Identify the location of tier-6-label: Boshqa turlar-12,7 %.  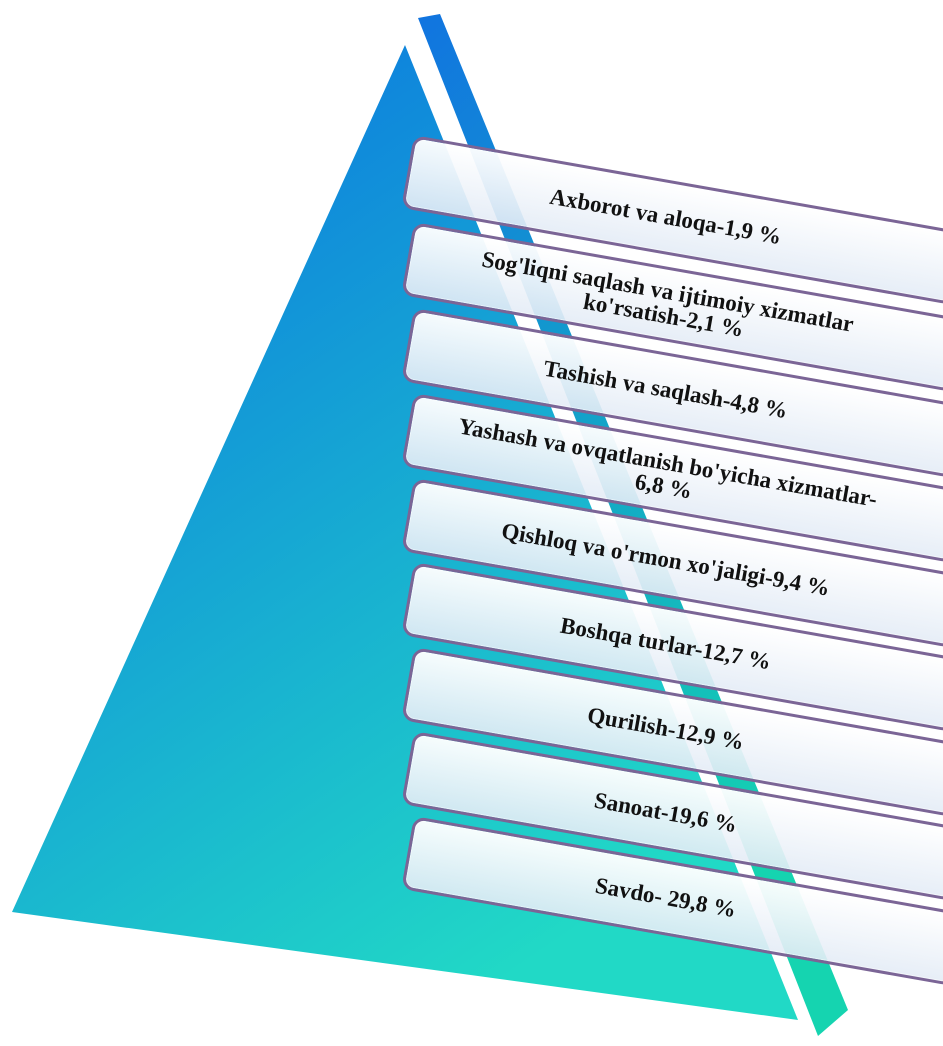
(665, 643).